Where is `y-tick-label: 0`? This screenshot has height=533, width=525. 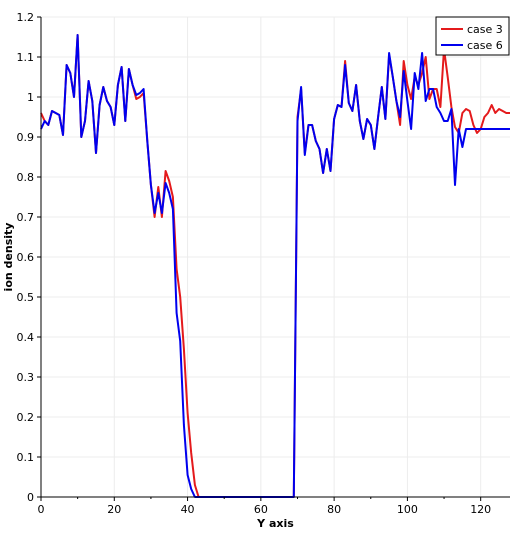 y-tick-label: 0 is located at coordinates (30, 497).